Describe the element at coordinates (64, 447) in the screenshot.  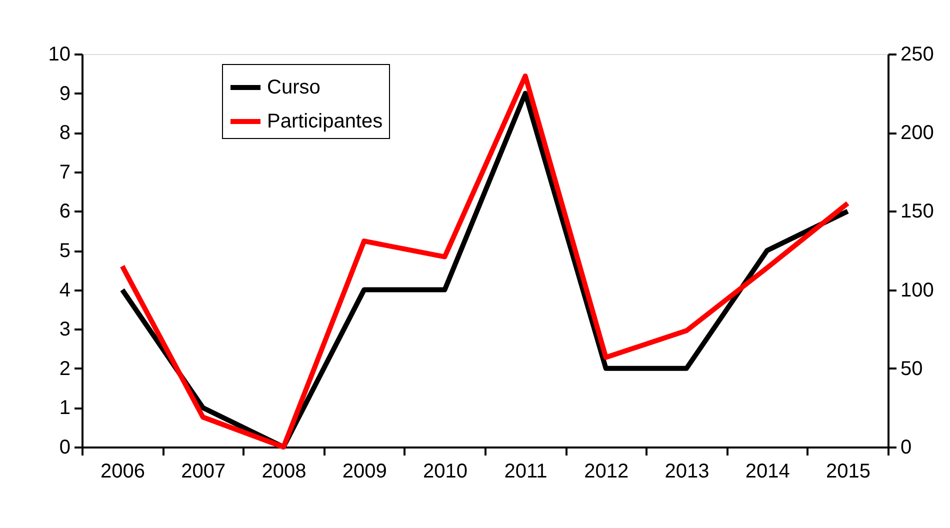
I see `y-tick-label: 0` at that location.